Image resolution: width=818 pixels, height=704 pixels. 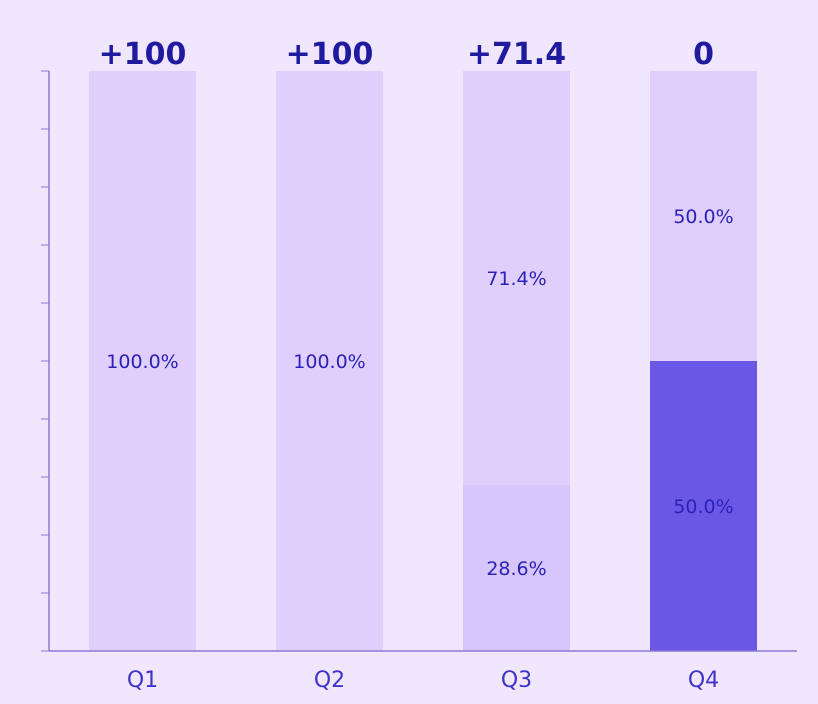 What do you see at coordinates (329, 680) in the screenshot?
I see `x-tick-label: Q2` at bounding box center [329, 680].